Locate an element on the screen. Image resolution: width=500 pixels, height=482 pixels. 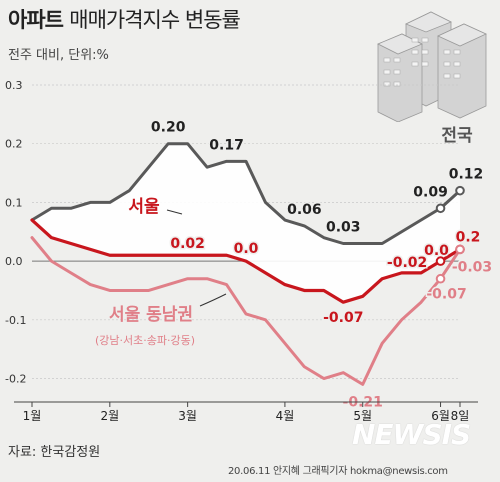
seoul-leader-line is located at coordinates (174, 212).